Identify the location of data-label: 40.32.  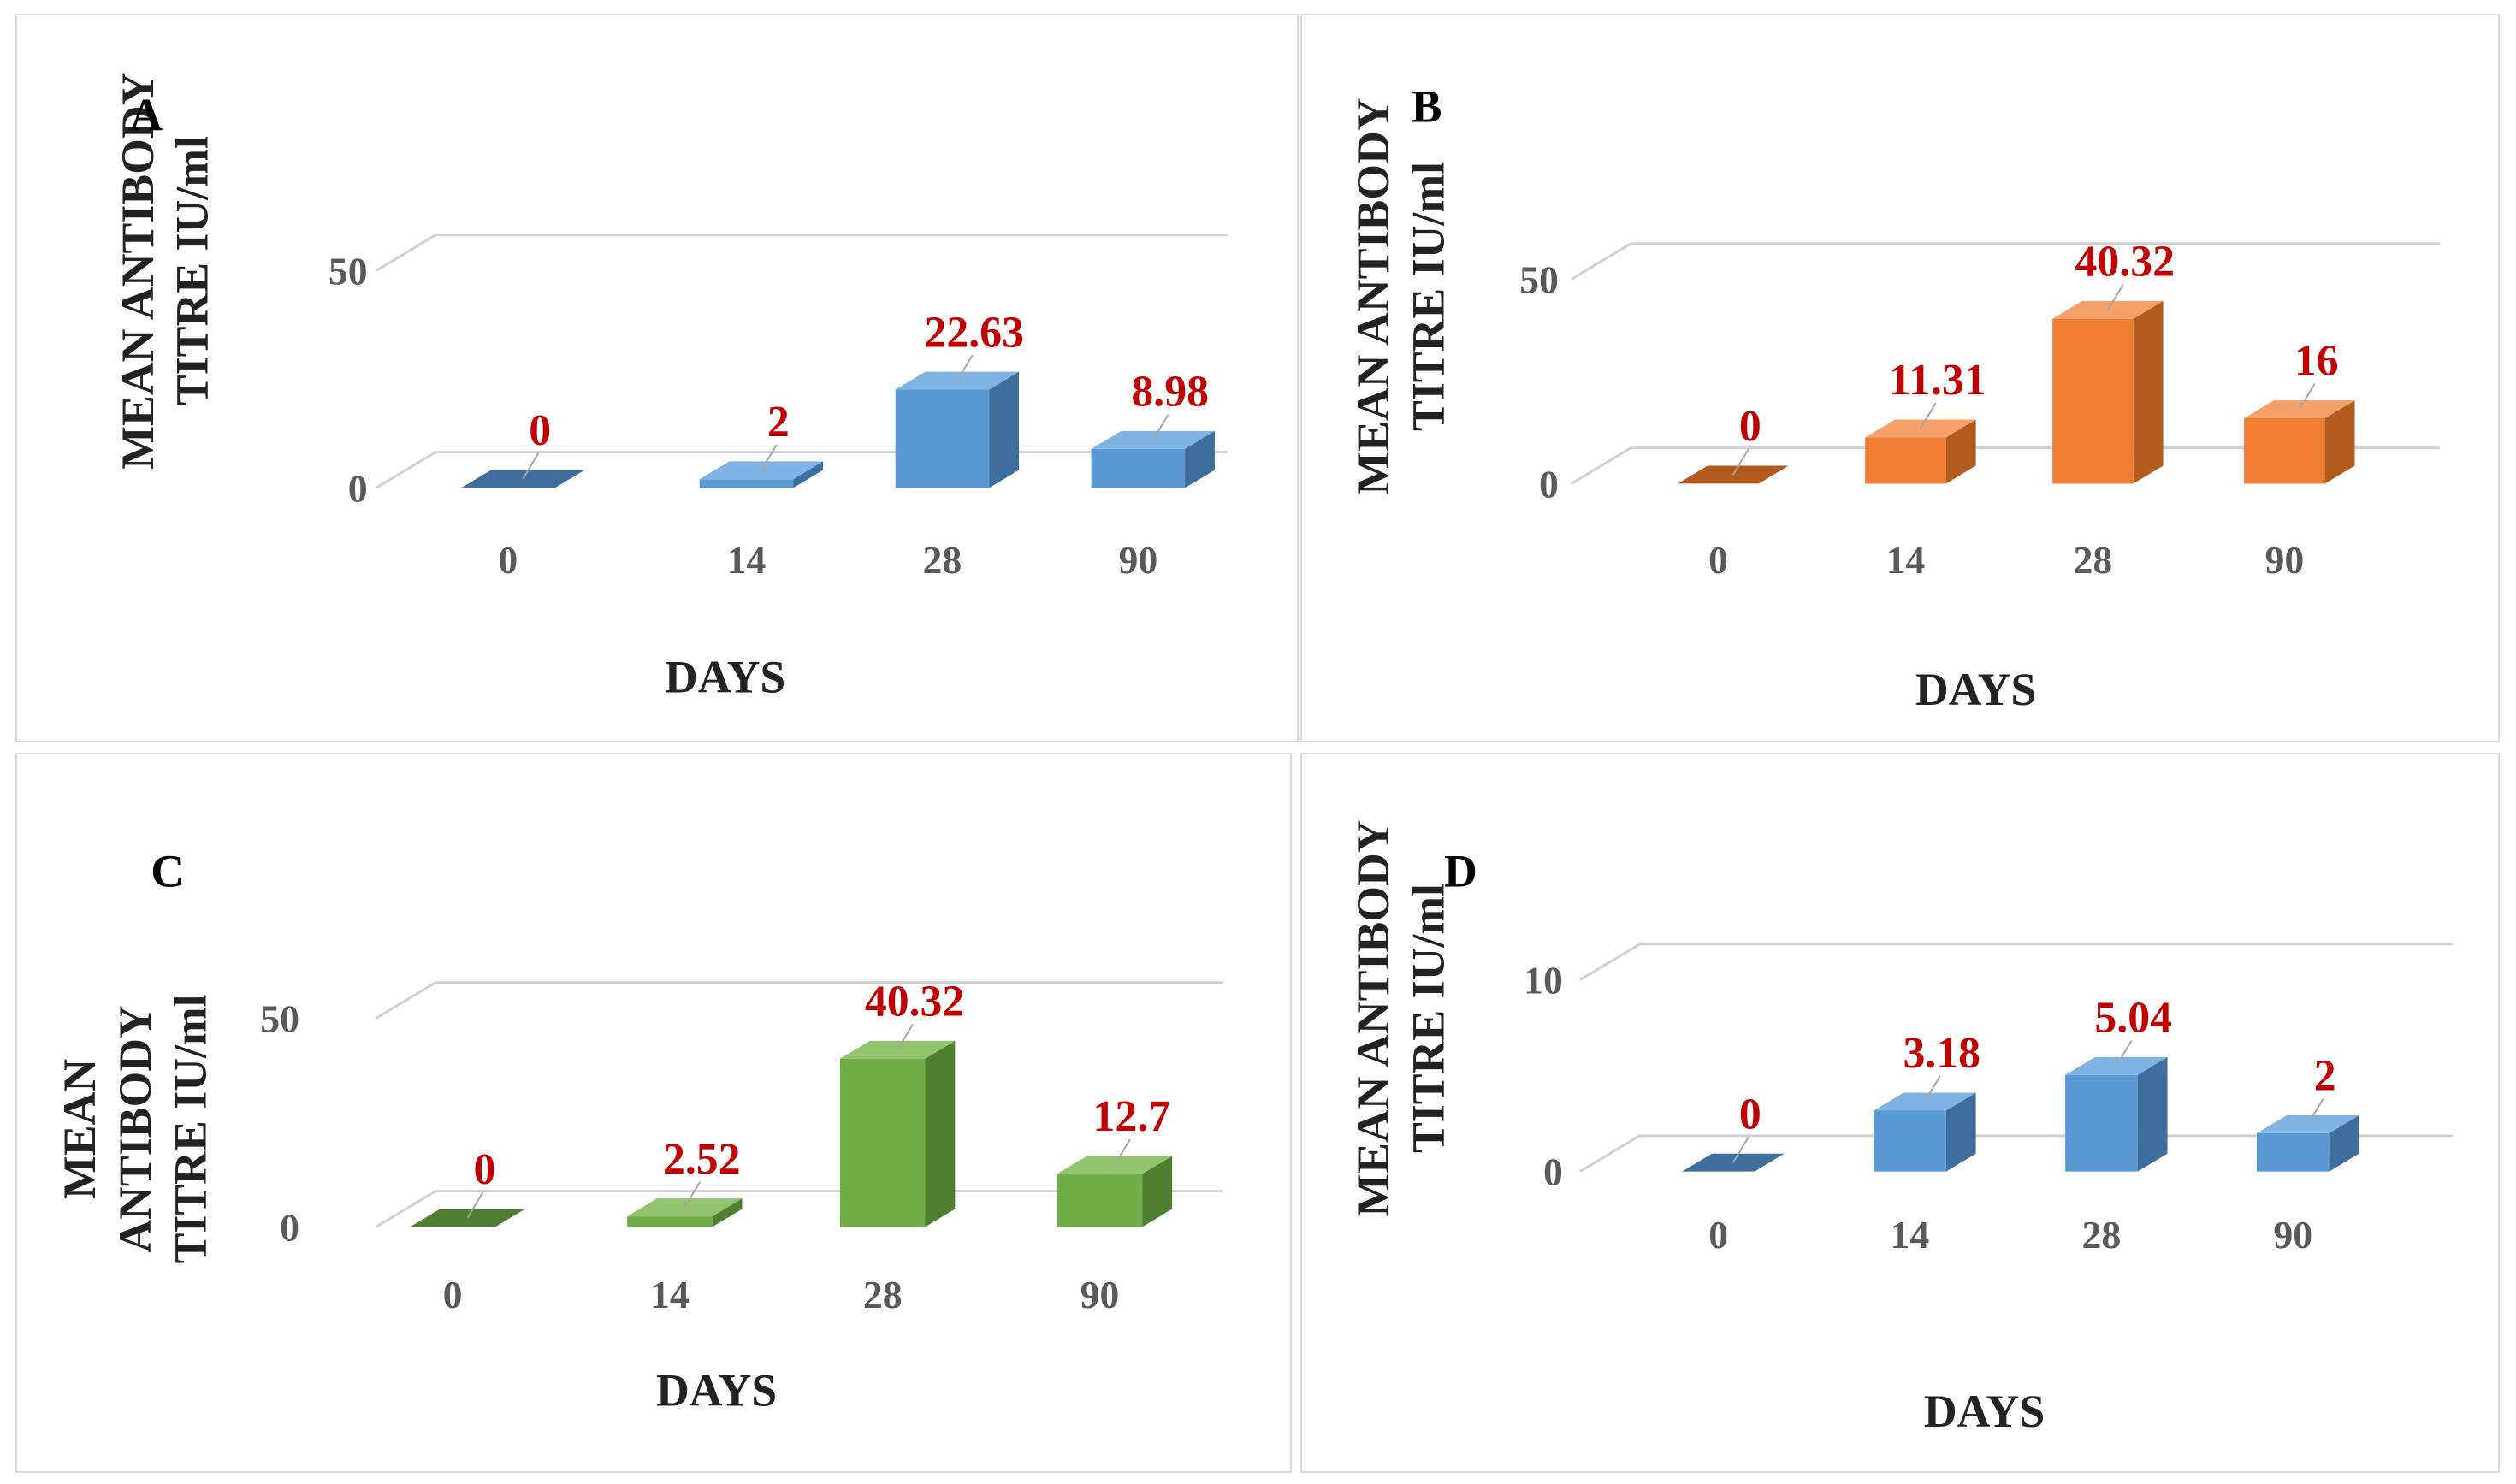
(914, 1001).